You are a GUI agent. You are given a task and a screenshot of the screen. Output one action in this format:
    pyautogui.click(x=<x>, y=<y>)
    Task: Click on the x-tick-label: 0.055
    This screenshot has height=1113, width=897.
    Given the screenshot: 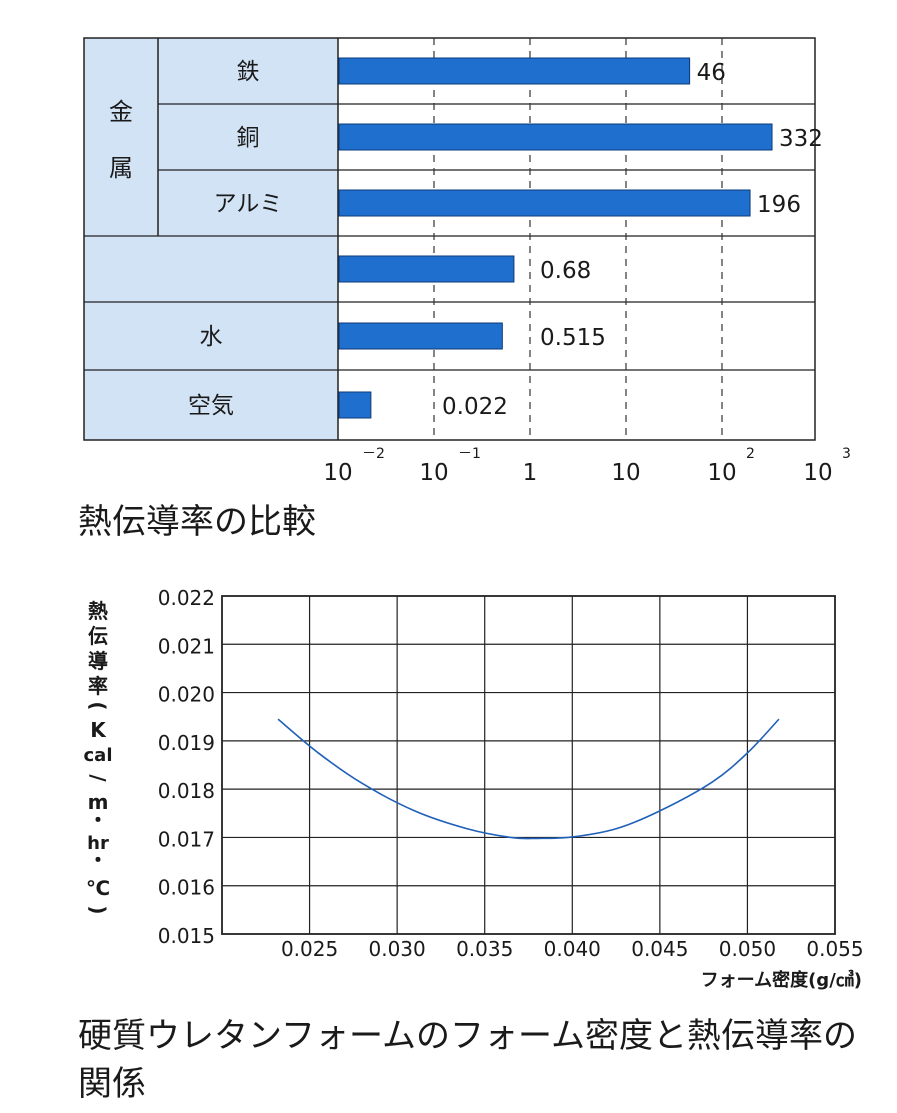 What is the action you would take?
    pyautogui.click(x=834, y=949)
    